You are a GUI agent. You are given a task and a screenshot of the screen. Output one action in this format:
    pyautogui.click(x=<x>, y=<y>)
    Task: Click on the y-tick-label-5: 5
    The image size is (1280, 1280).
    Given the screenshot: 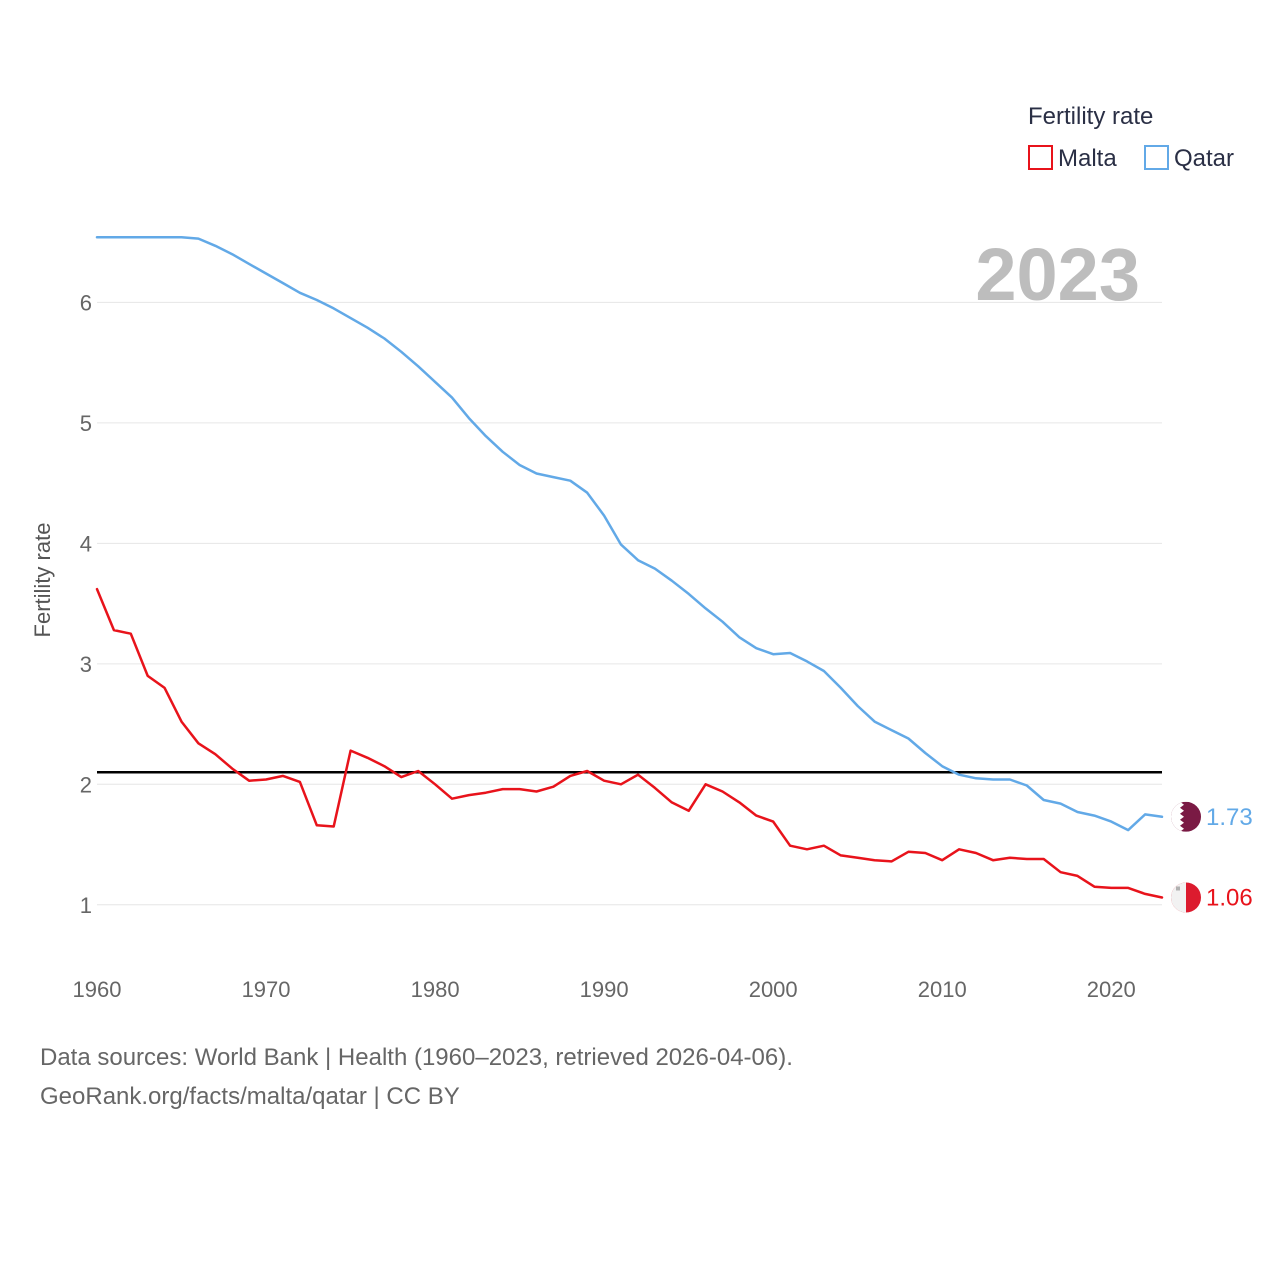 What is the action you would take?
    pyautogui.click(x=86, y=423)
    